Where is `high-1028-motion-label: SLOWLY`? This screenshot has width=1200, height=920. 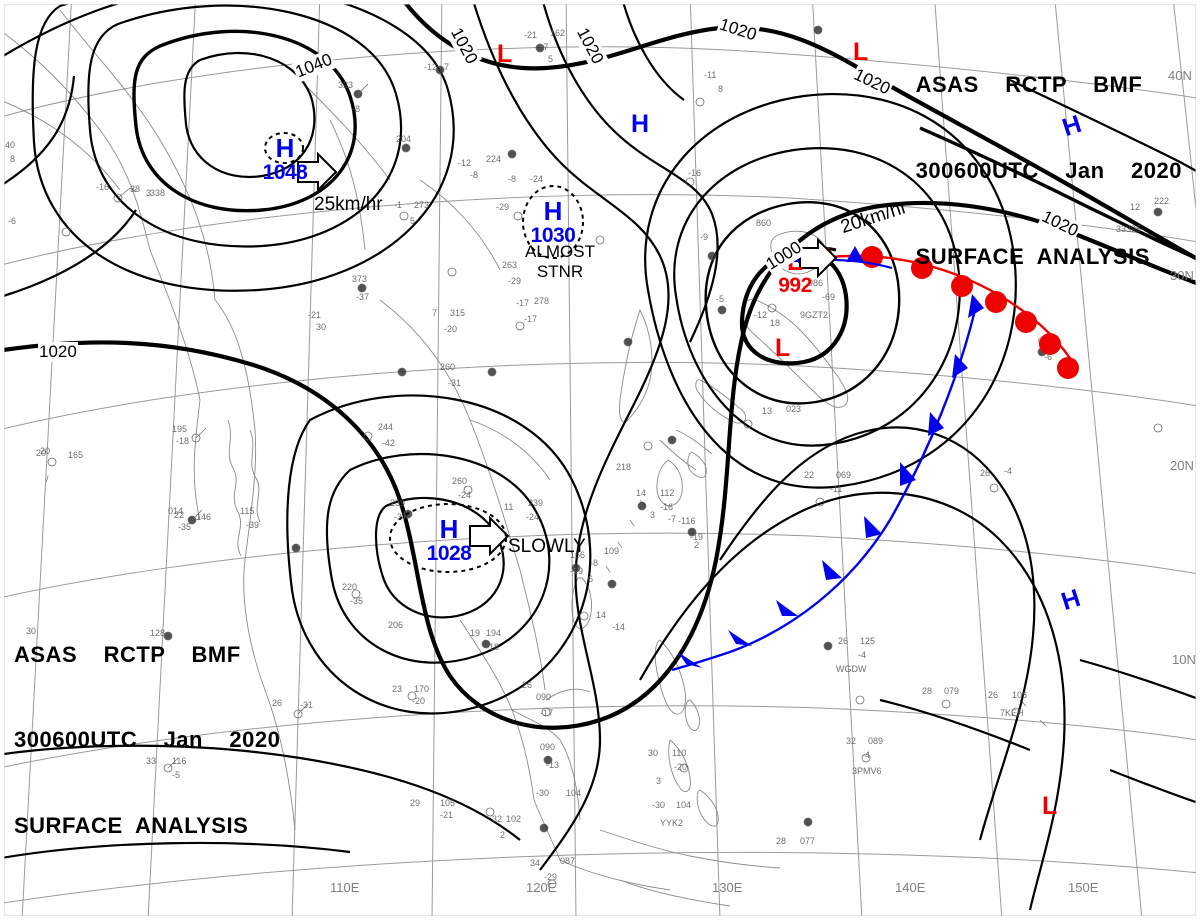
high-1028-motion-label: SLOWLY is located at coordinates (547, 546).